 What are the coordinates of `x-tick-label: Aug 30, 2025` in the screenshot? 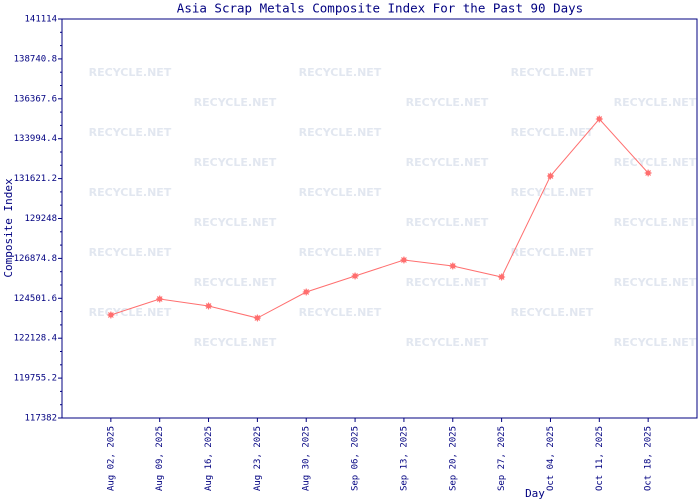 It's located at (307, 458).